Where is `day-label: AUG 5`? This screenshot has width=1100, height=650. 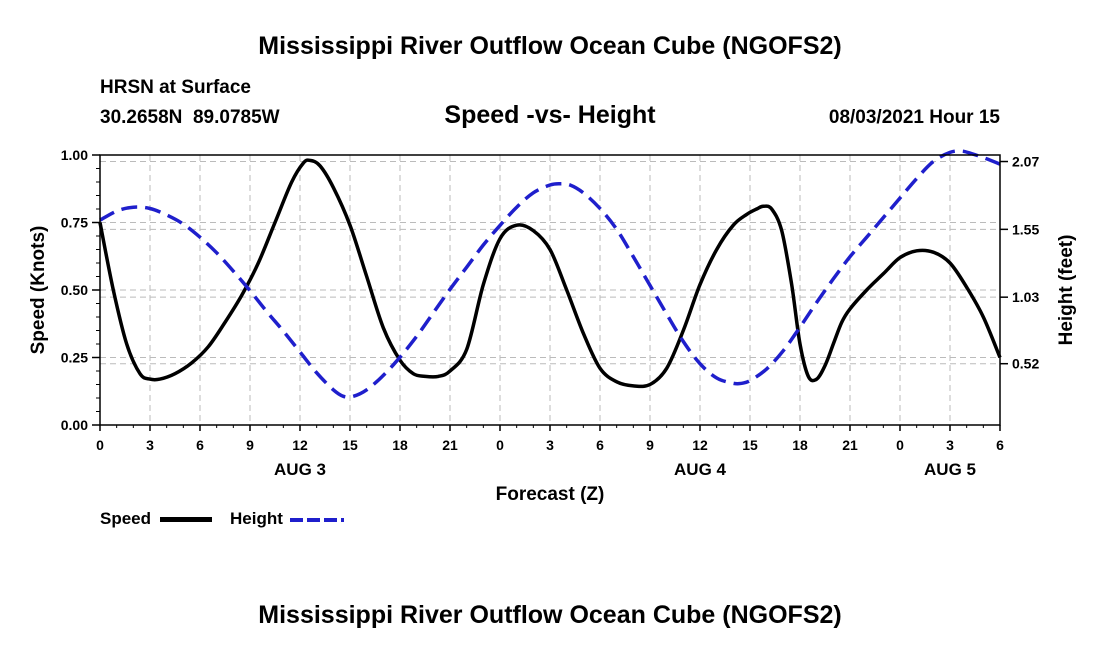 day-label: AUG 5 is located at coordinates (950, 469).